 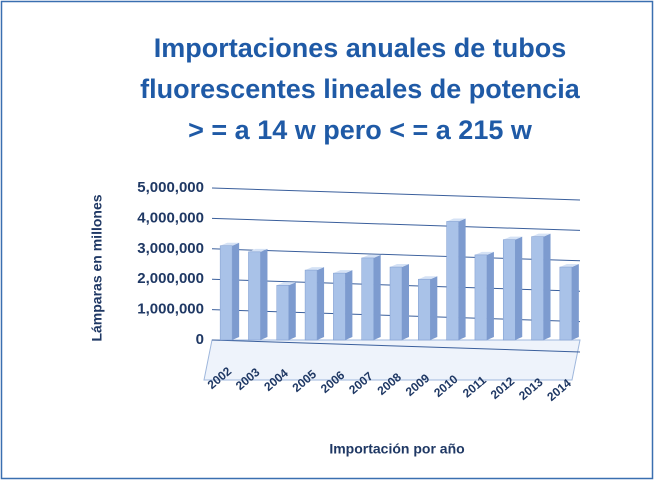 What do you see at coordinates (170, 278) in the screenshot?
I see `y-tick-label: 2,000,000` at bounding box center [170, 278].